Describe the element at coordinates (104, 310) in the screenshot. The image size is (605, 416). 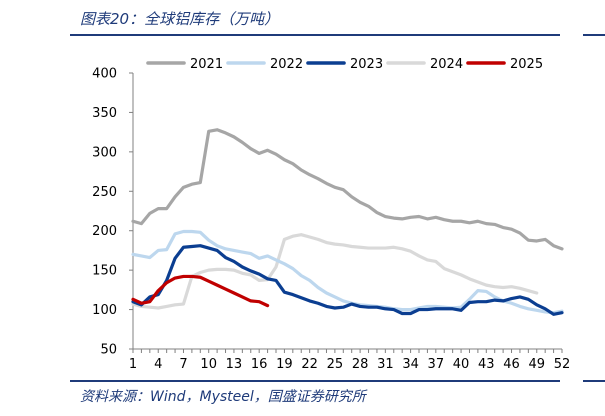
I see `y-tick-label: 100` at that location.